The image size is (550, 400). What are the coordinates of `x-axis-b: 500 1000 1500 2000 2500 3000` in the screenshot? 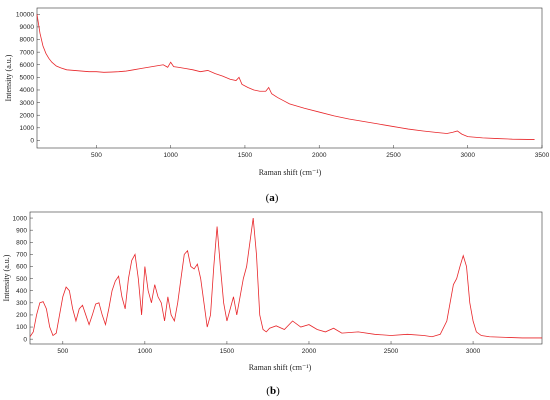 It's located at (269, 348).